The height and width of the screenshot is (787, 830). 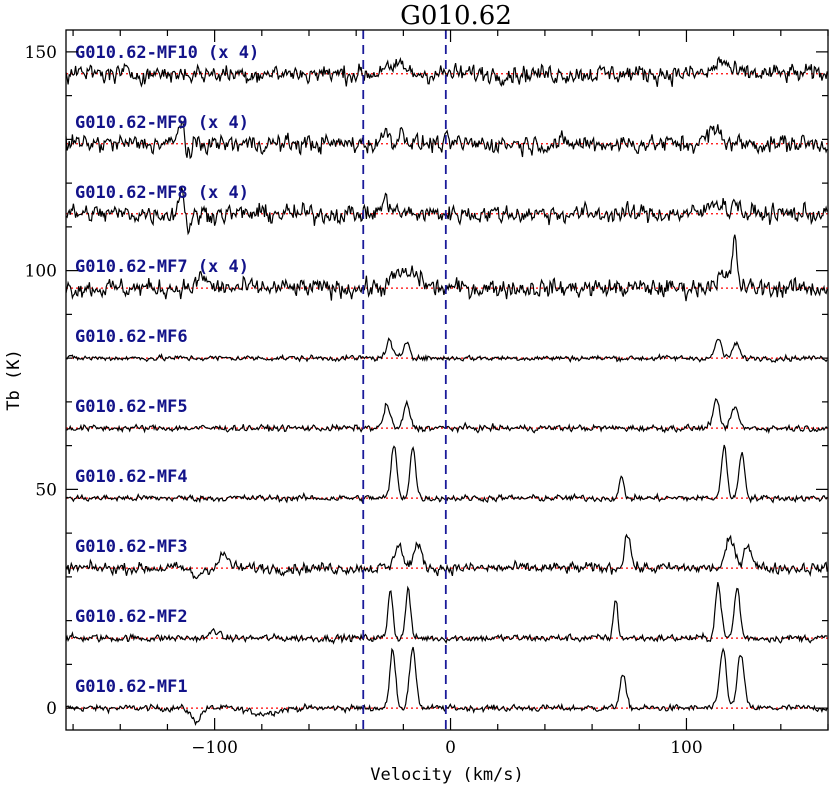 I want to click on y-tick-label: 50, so click(x=46, y=490).